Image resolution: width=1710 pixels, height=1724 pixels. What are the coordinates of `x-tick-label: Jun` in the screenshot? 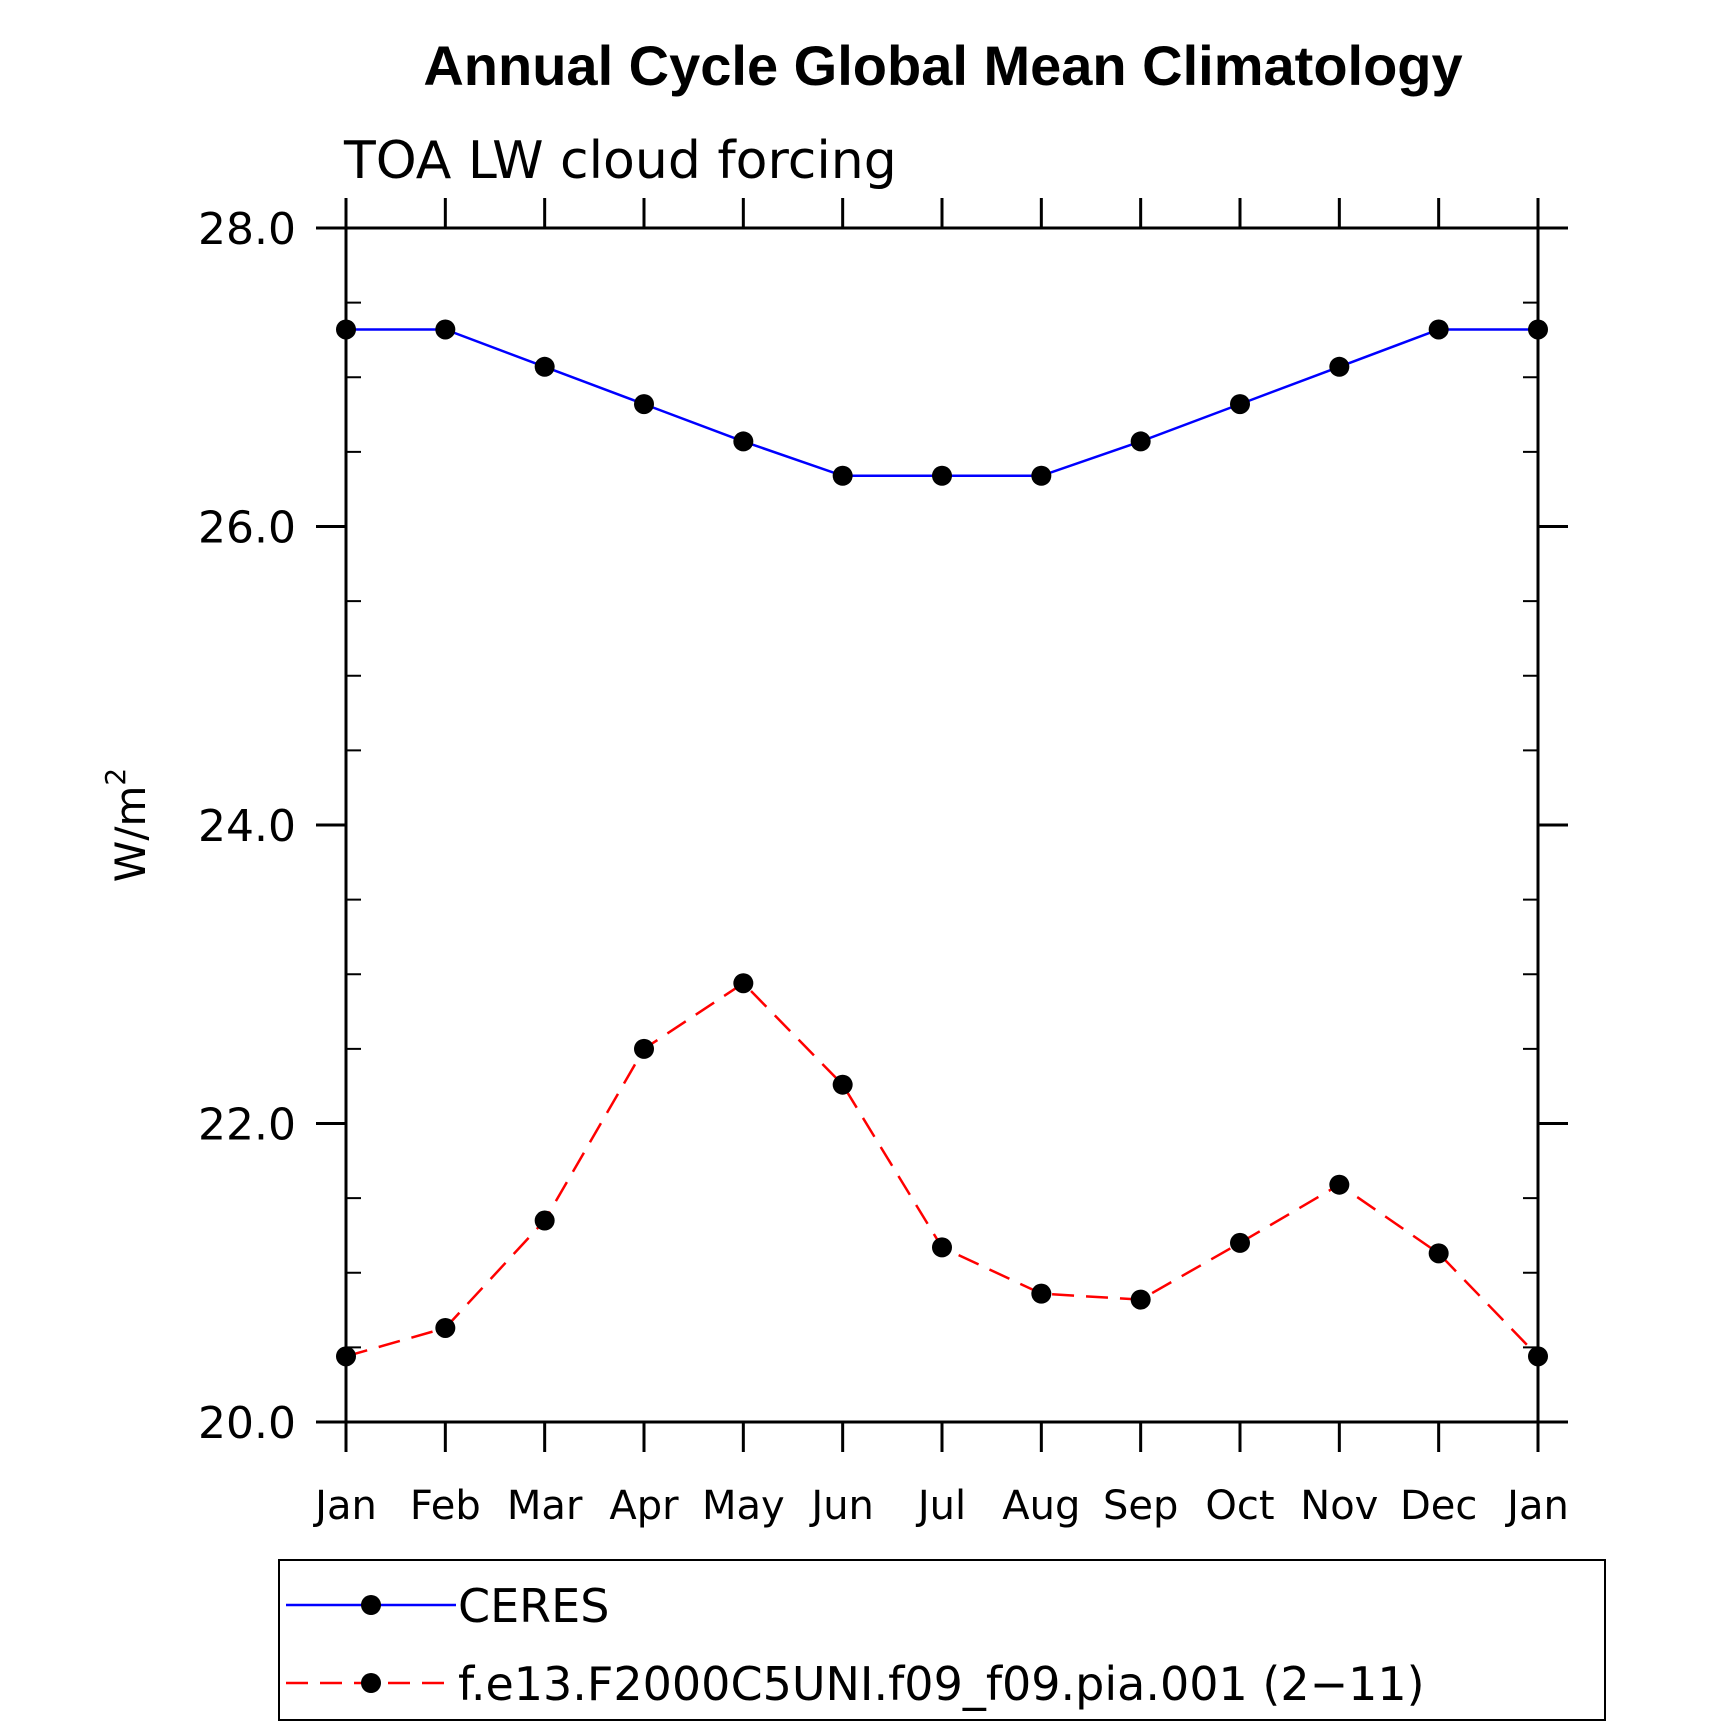 It's located at (841, 1506).